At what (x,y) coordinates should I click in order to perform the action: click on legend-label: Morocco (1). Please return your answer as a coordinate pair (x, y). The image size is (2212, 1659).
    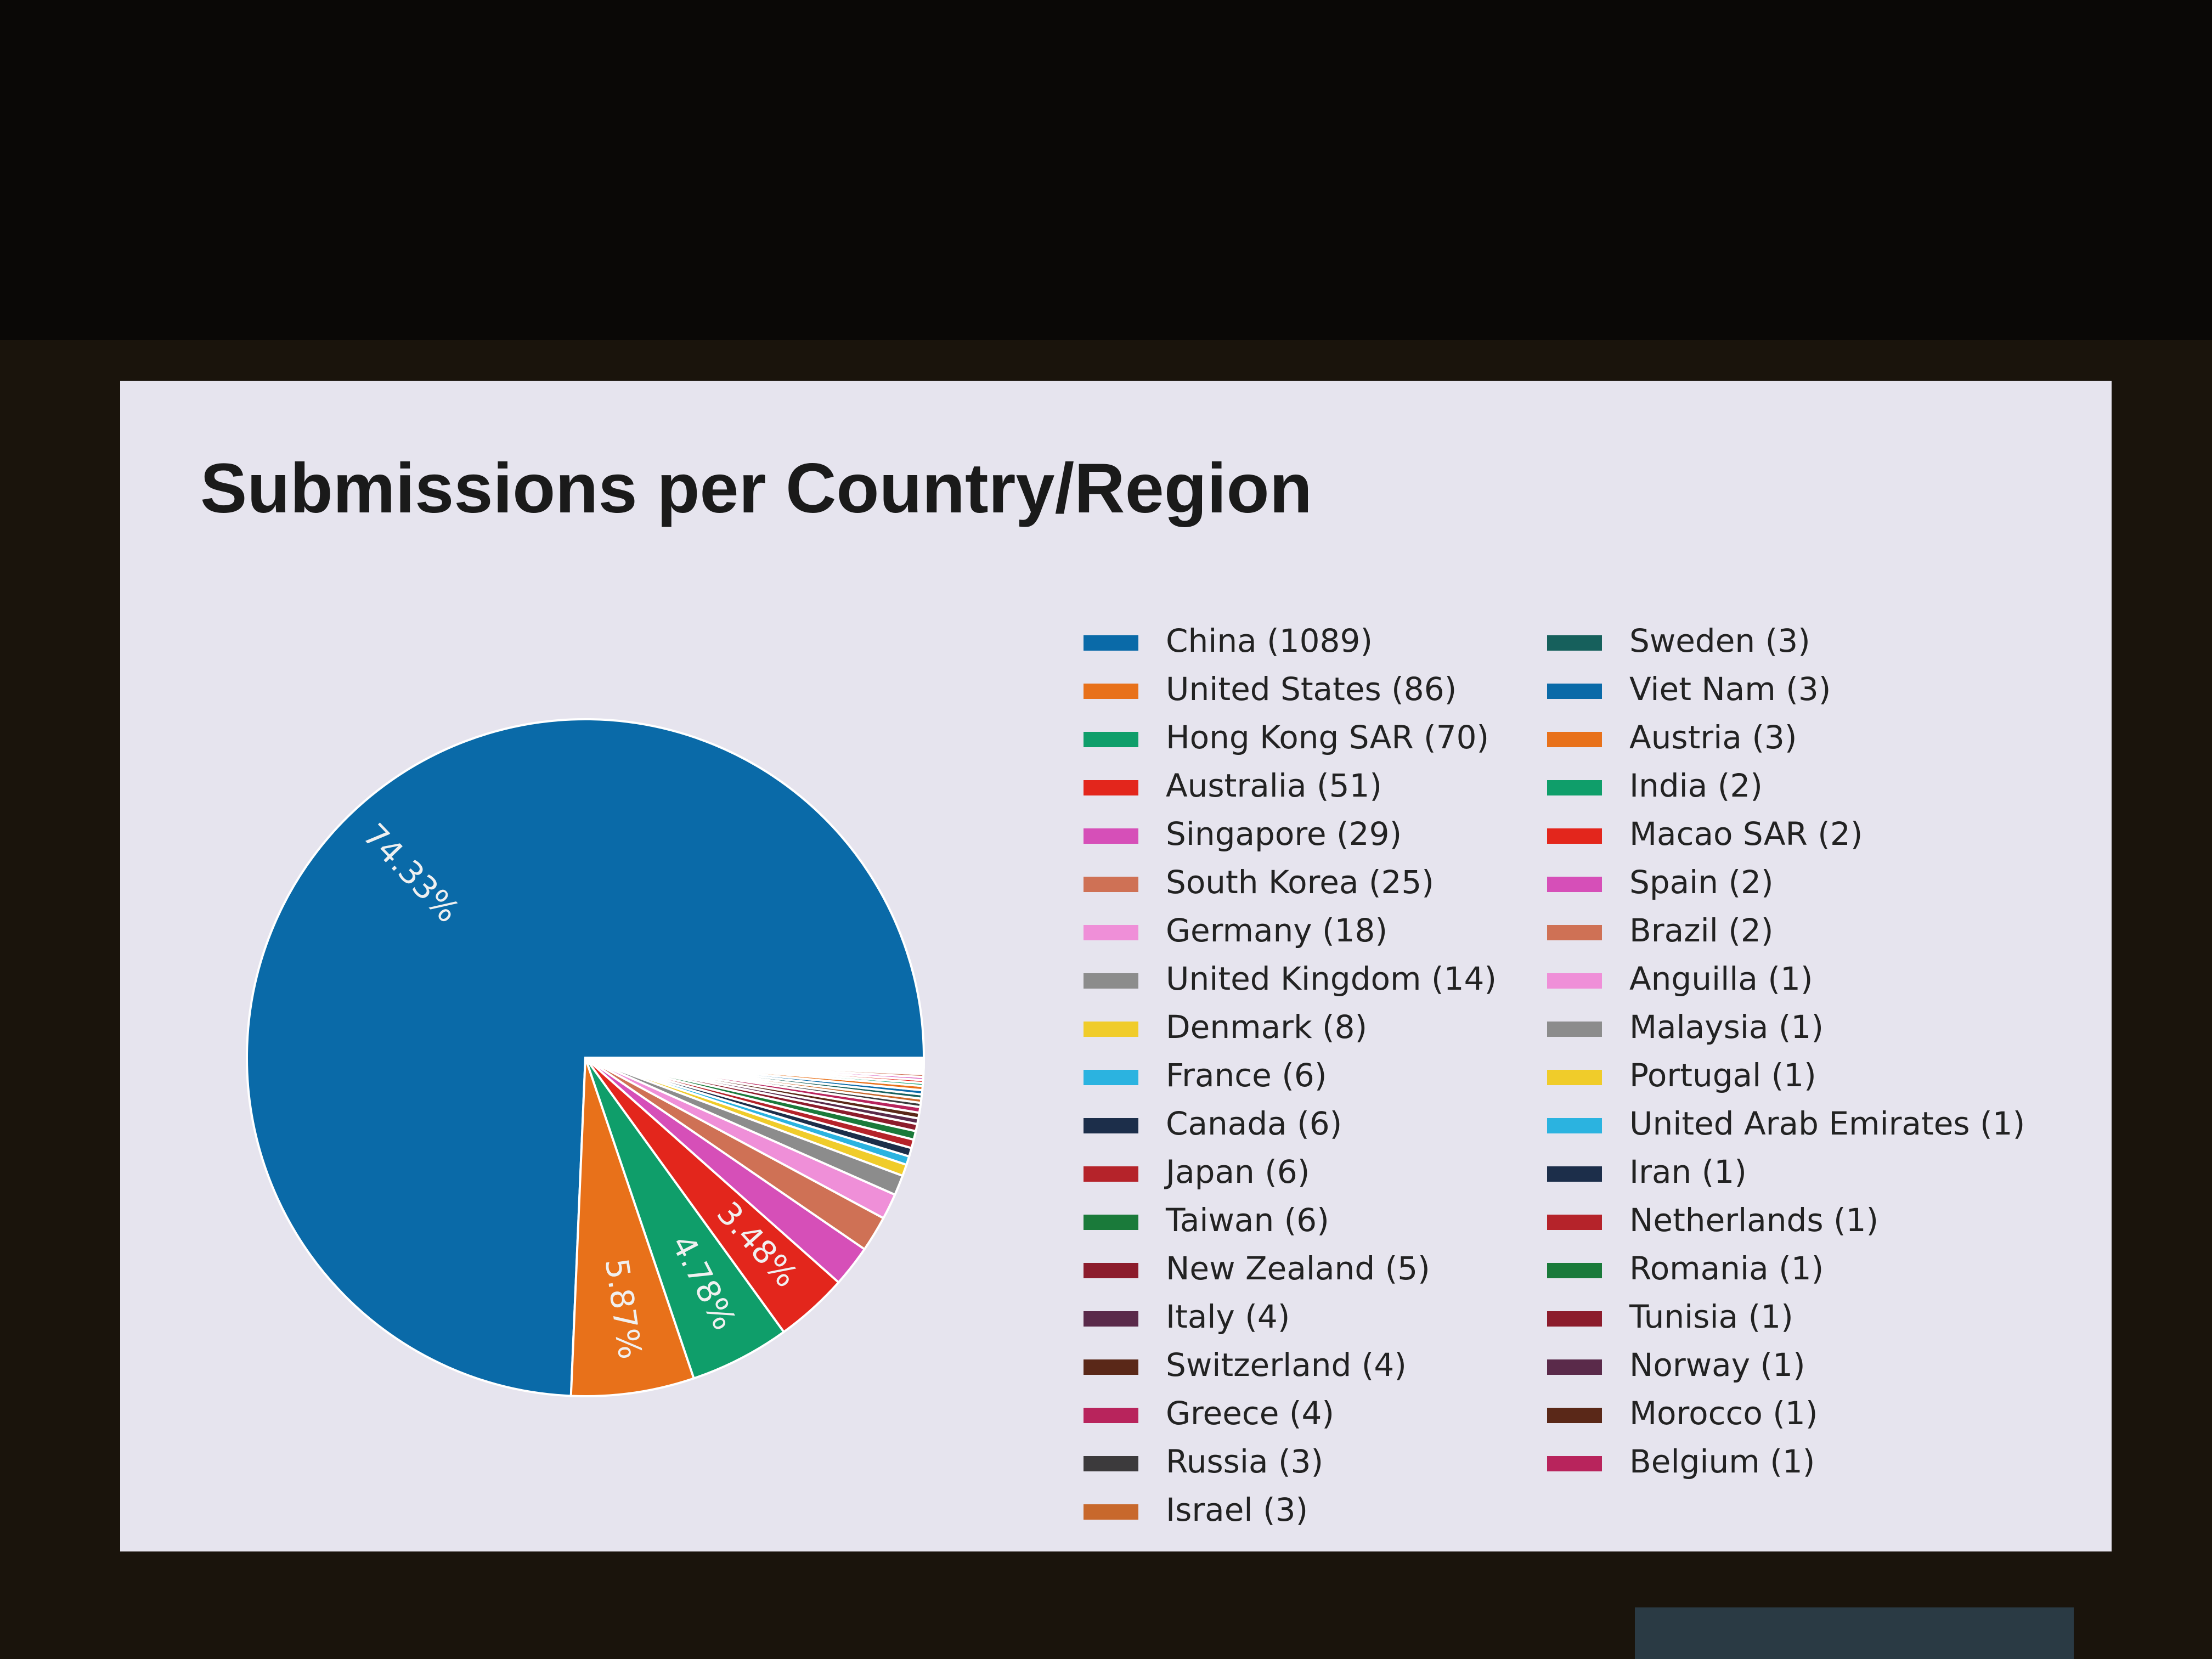
    Looking at the image, I should click on (1723, 1414).